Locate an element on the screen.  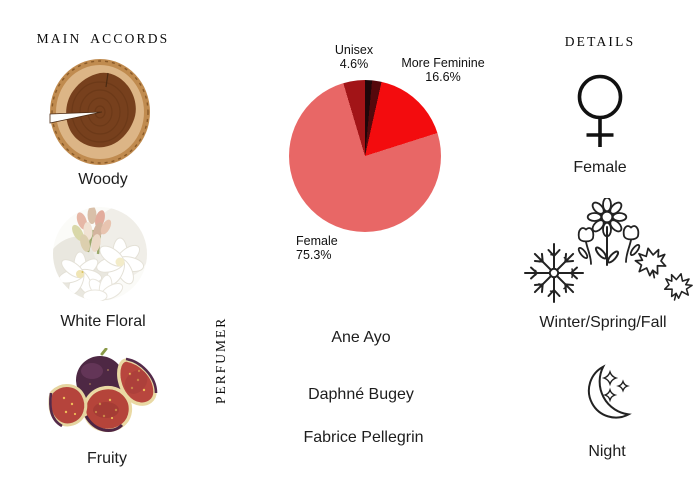
snowflake-flower-maple-icon is located at coordinates (605, 254).